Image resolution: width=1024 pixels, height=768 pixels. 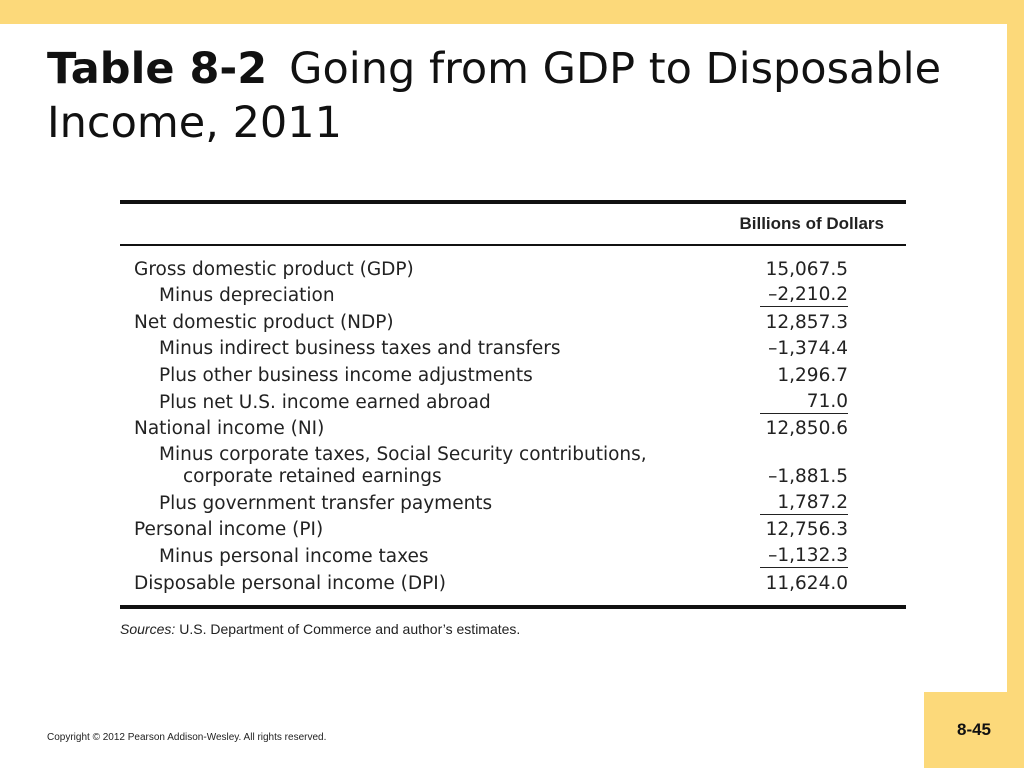 I want to click on row-value: –2,210.2, so click(x=822, y=294).